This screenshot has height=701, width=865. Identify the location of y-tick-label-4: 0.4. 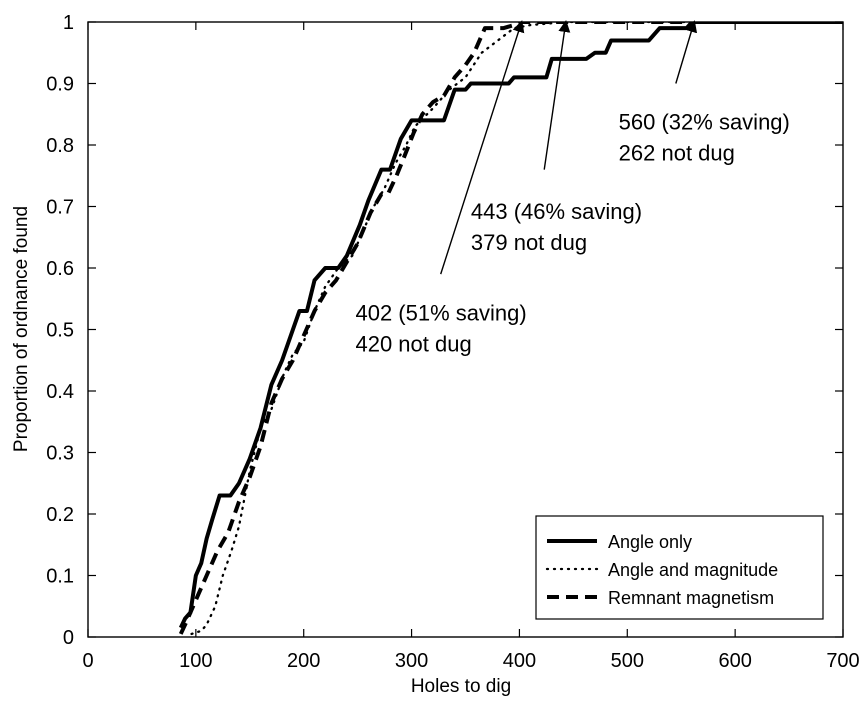
(60, 392).